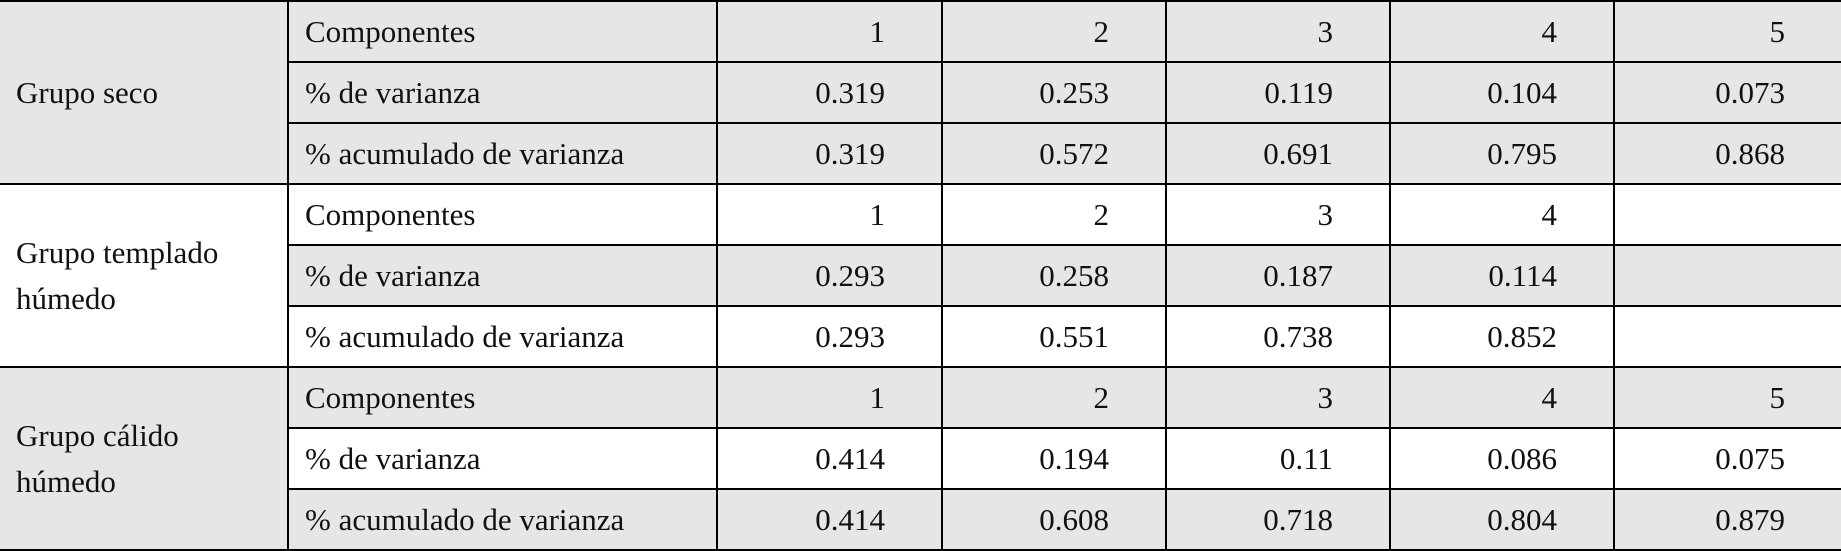 The width and height of the screenshot is (1841, 551). Describe the element at coordinates (1278, 336) in the screenshot. I see `value-cell: 0.738` at that location.